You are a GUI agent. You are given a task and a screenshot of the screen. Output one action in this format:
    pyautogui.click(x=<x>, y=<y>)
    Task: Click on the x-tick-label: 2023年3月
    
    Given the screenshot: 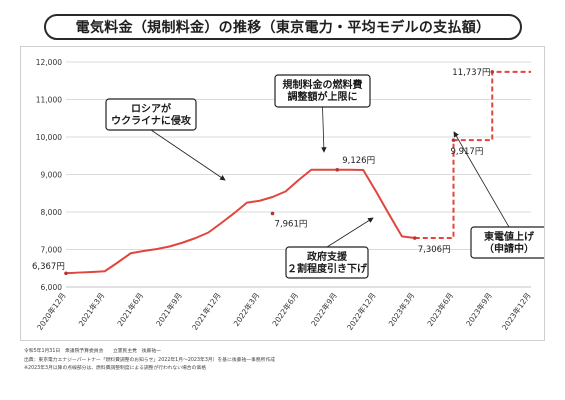 What is the action you would take?
    pyautogui.click(x=401, y=309)
    